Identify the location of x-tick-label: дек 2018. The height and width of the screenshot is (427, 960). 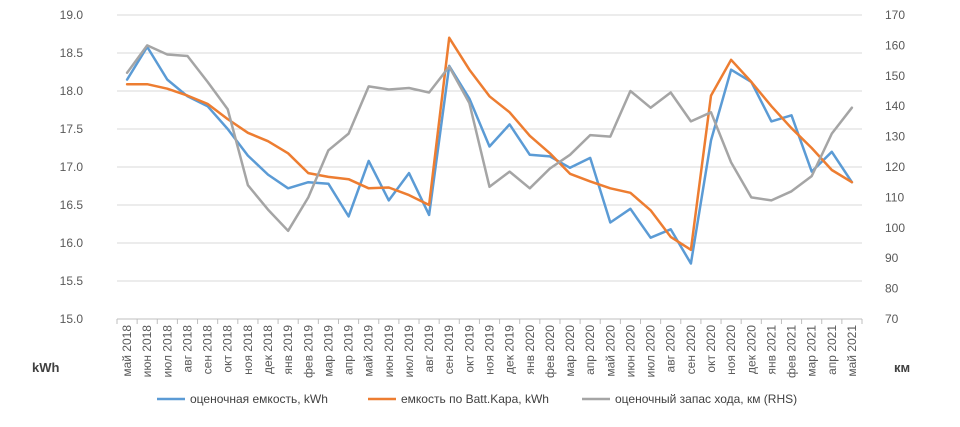
(268, 349).